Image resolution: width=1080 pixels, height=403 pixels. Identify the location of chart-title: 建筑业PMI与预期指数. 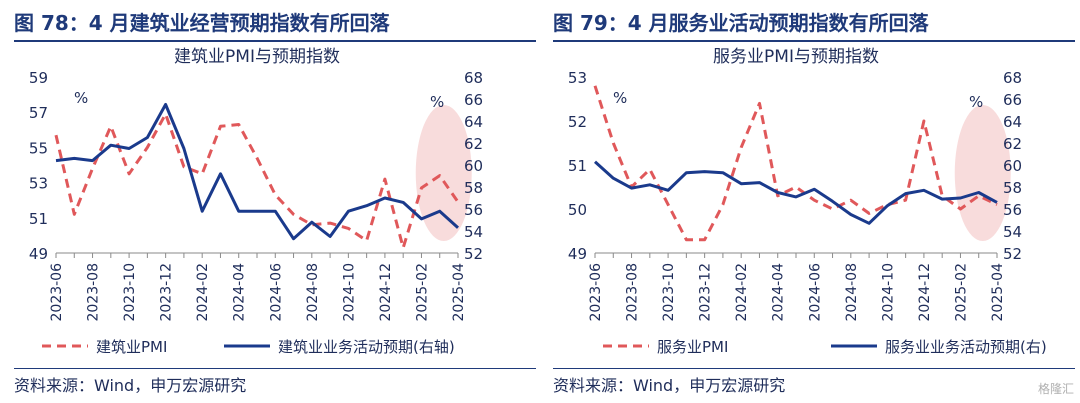
(257, 57).